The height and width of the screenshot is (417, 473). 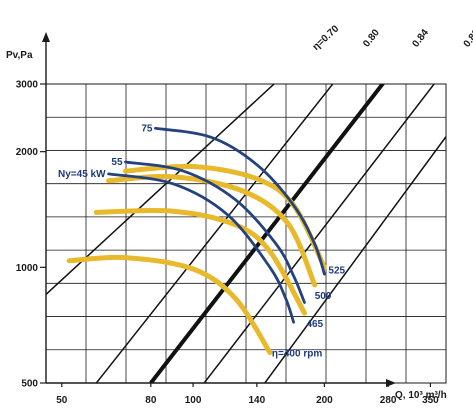 What do you see at coordinates (193, 400) in the screenshot?
I see `x-tick-label: 100` at bounding box center [193, 400].